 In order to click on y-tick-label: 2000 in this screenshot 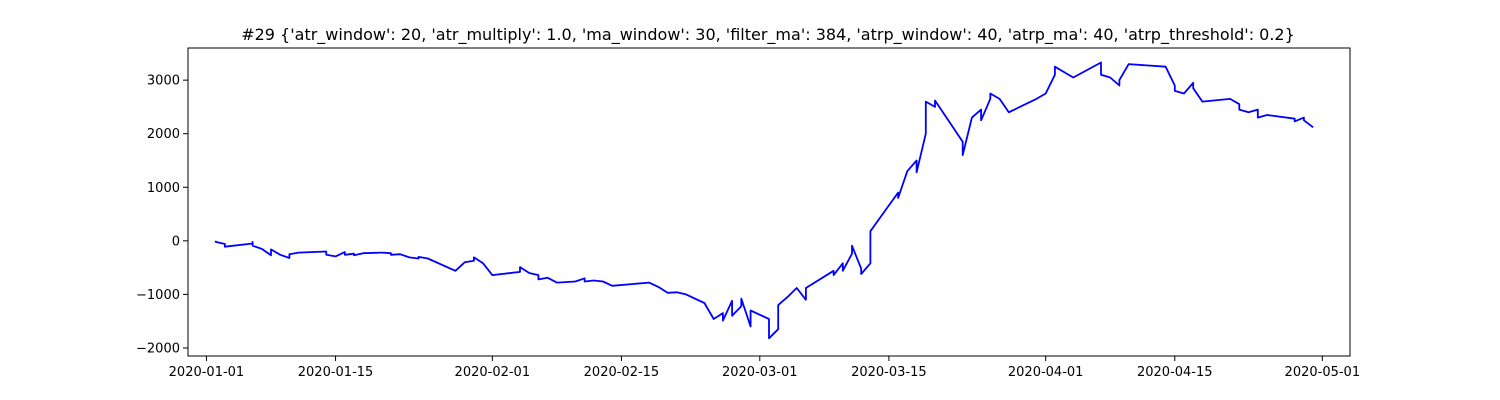, I will do `click(163, 134)`.